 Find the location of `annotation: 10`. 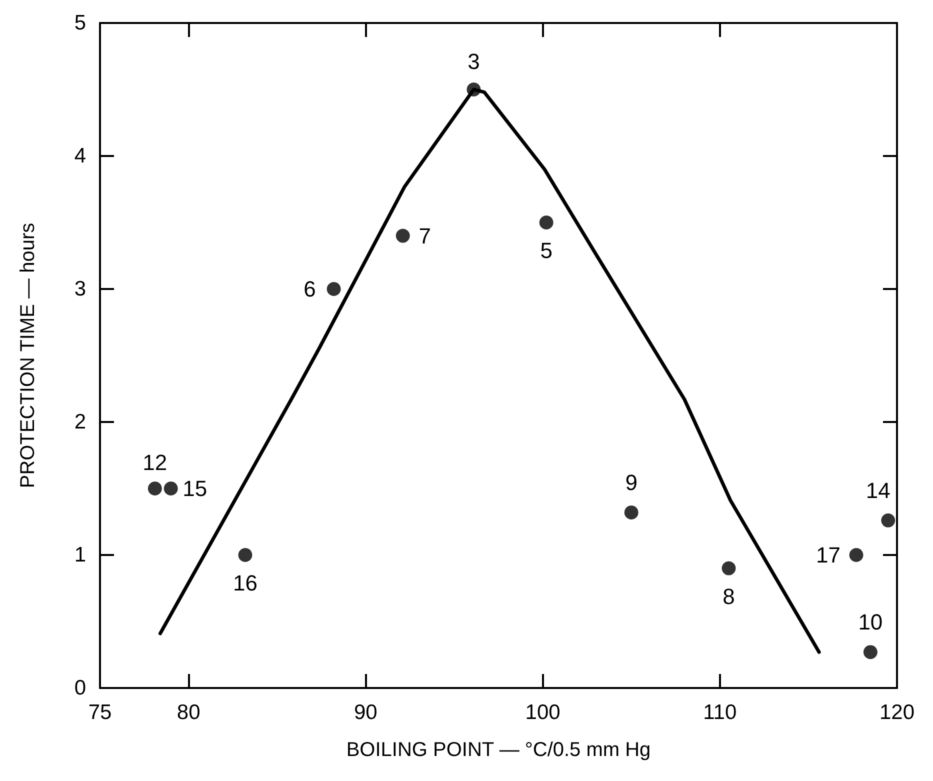

annotation: 10 is located at coordinates (870, 622).